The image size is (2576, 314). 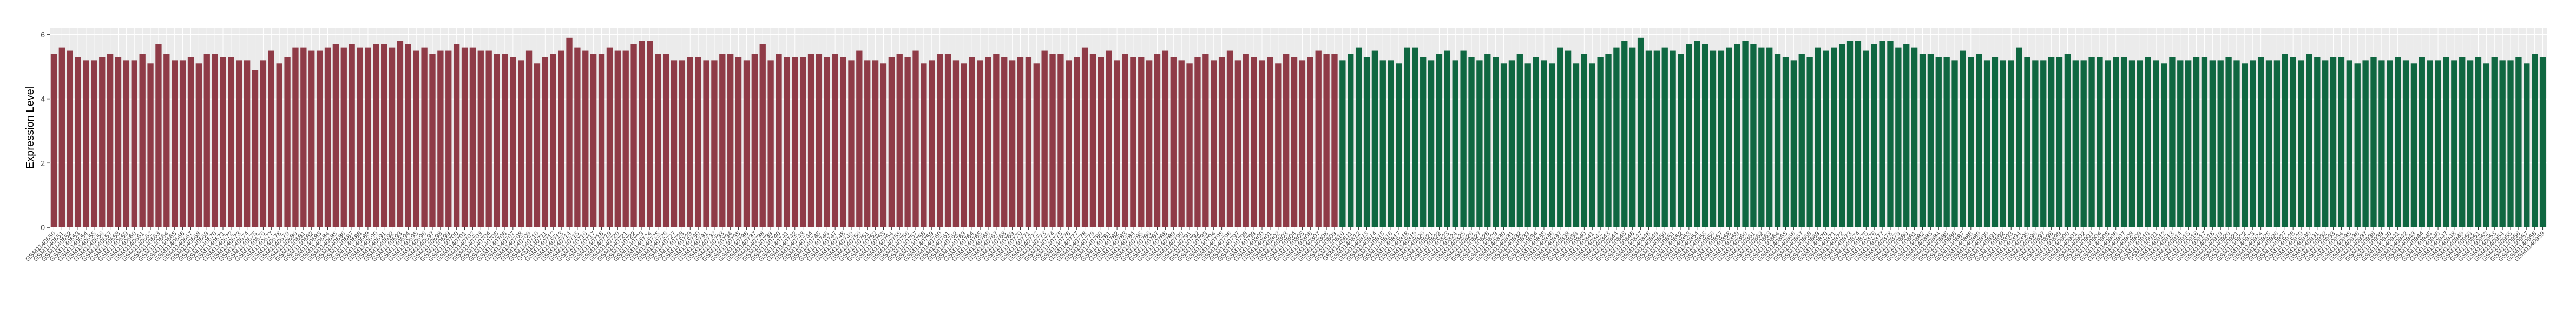 What do you see at coordinates (43, 227) in the screenshot?
I see `y-tick-label: 0` at bounding box center [43, 227].